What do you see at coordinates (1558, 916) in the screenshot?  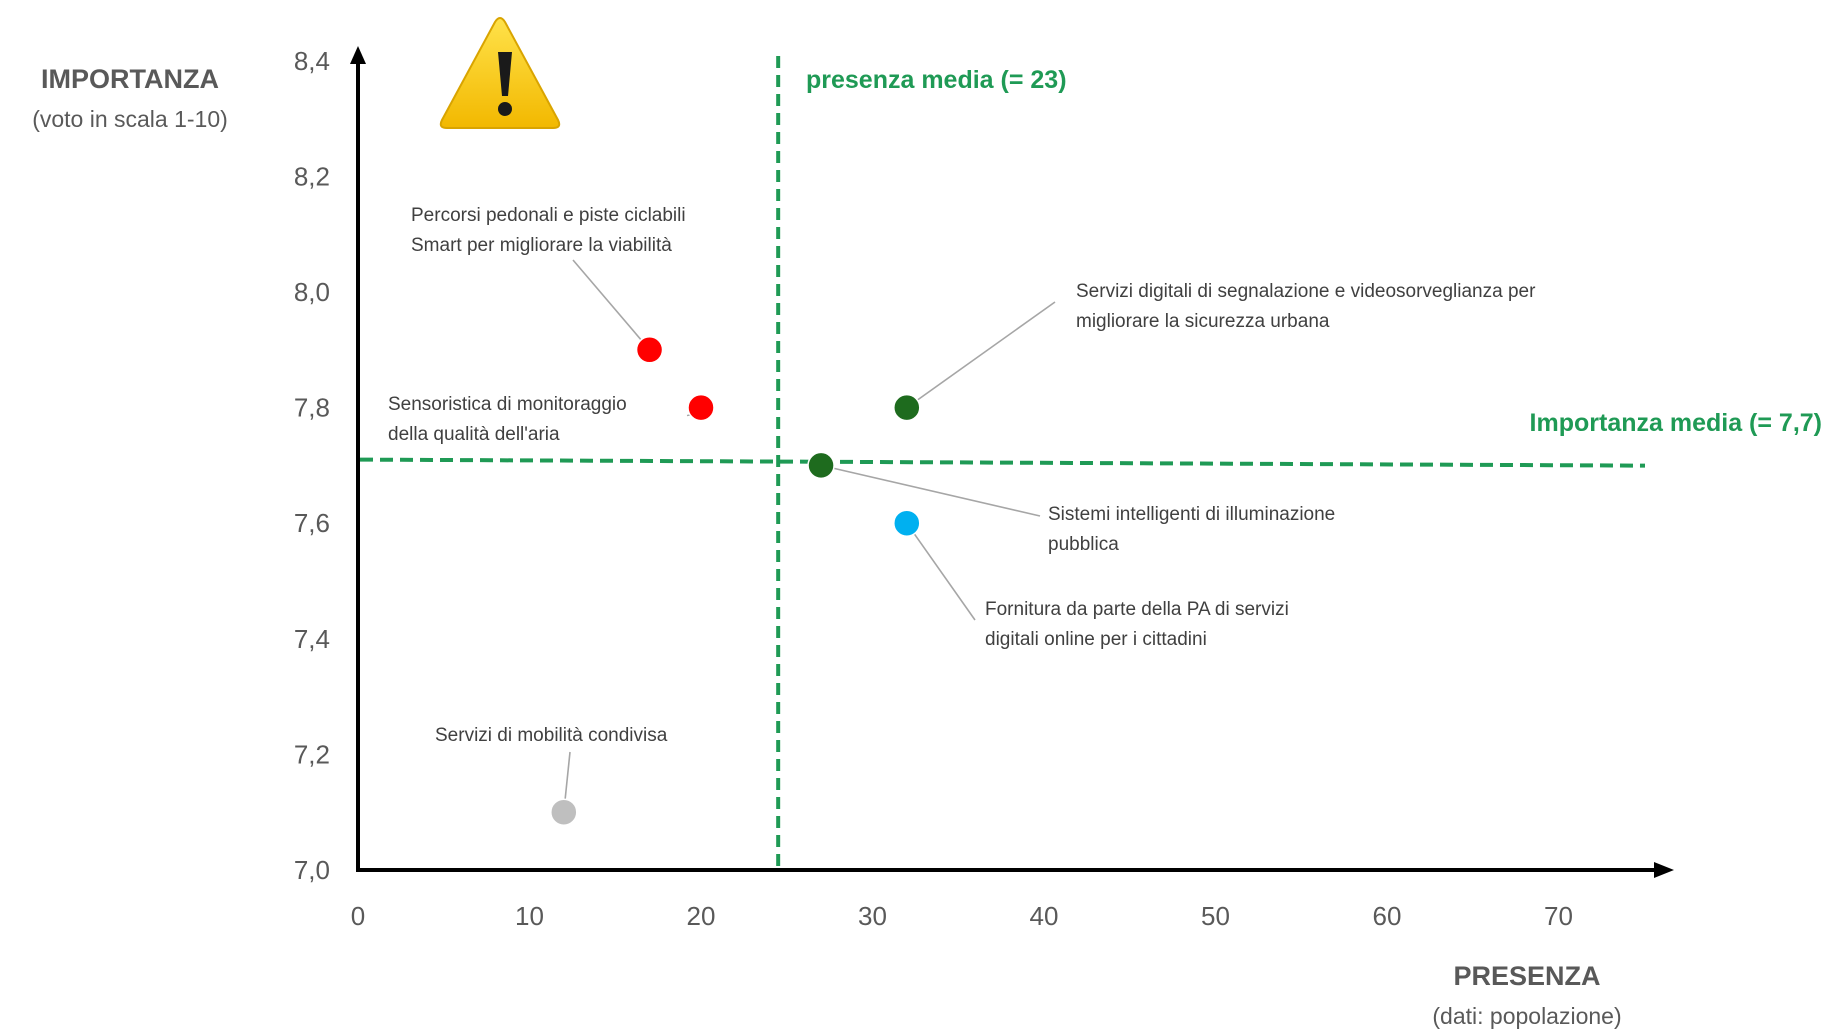 I see `x-tick-label: 70` at bounding box center [1558, 916].